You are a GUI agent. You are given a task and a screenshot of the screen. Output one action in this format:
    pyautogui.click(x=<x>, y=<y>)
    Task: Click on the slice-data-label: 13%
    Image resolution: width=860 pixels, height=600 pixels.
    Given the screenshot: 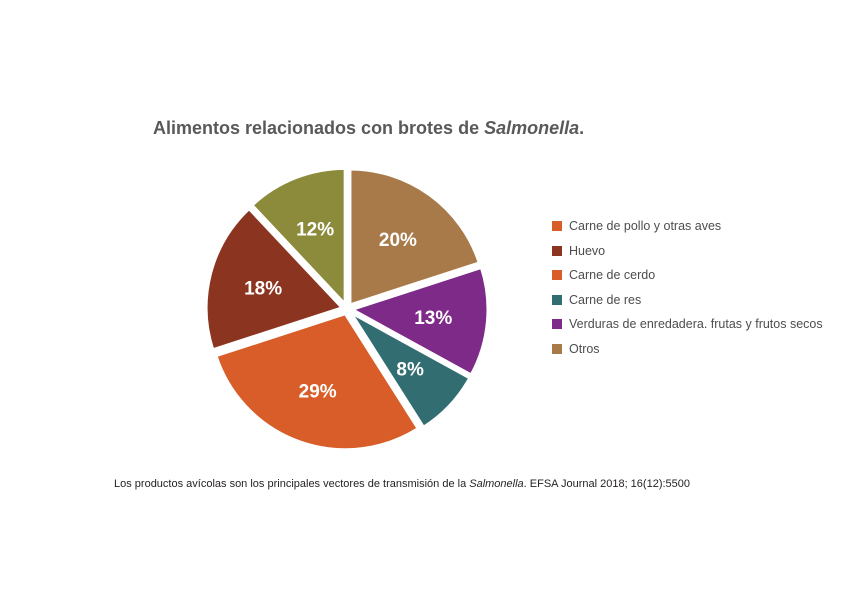 What is the action you would take?
    pyautogui.click(x=433, y=318)
    